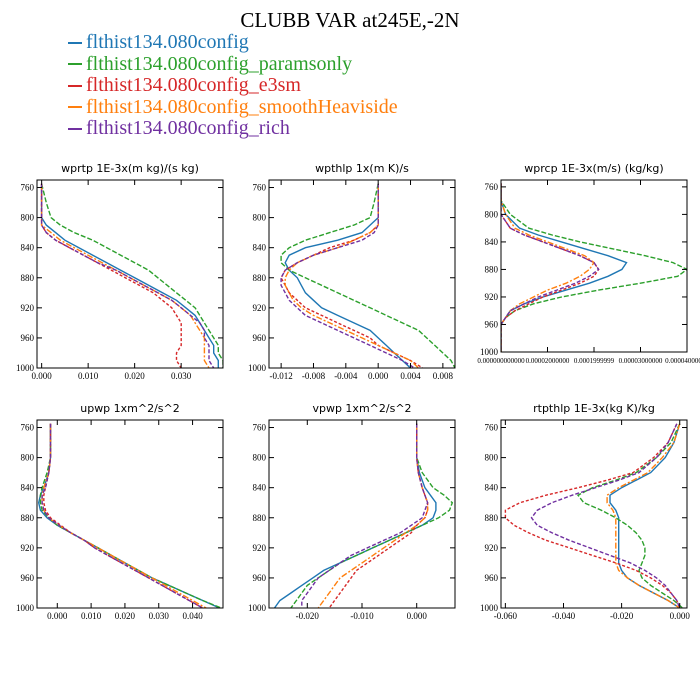 This screenshot has width=700, height=700. Describe the element at coordinates (192, 616) in the screenshot. I see `x-tick-label: 0.040` at that location.